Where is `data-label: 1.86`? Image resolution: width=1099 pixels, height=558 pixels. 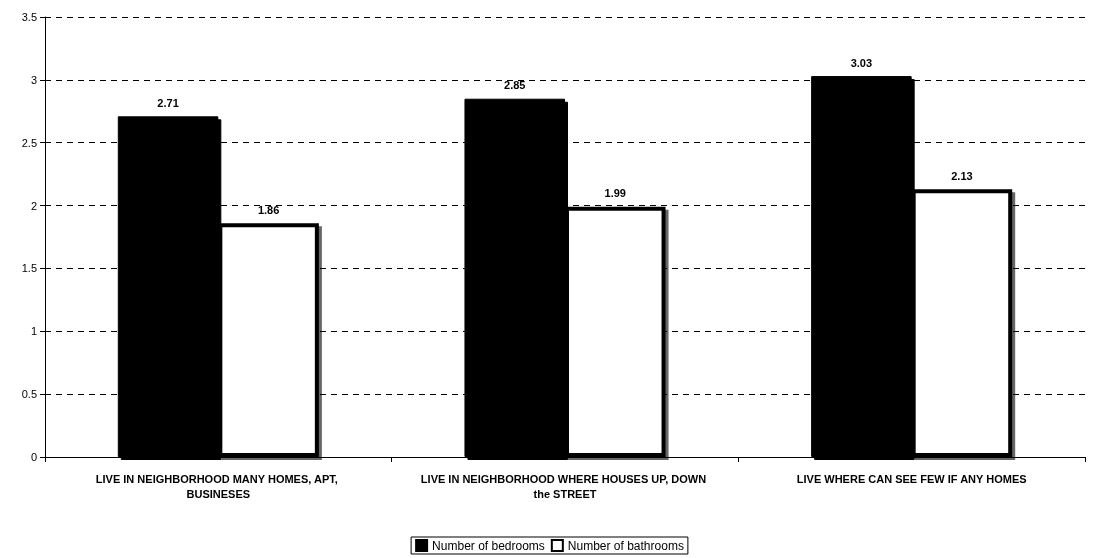 data-label: 1.86 is located at coordinates (268, 209).